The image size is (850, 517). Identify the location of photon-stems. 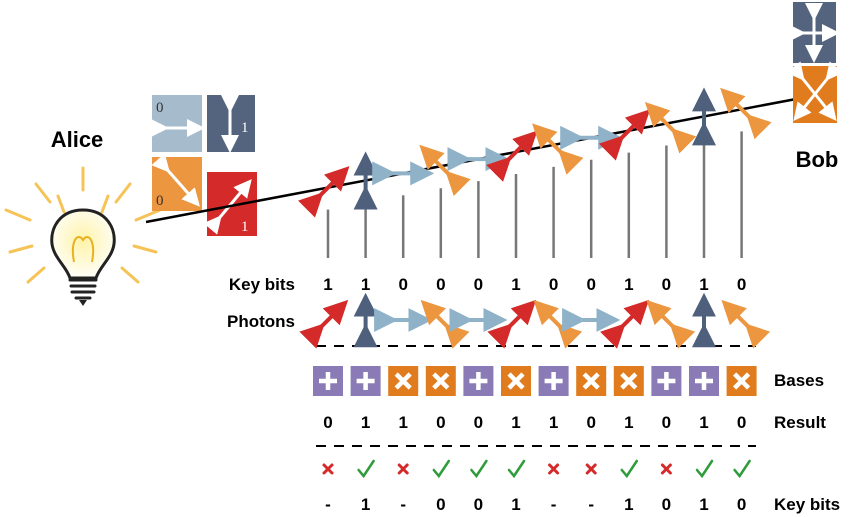
(534, 194).